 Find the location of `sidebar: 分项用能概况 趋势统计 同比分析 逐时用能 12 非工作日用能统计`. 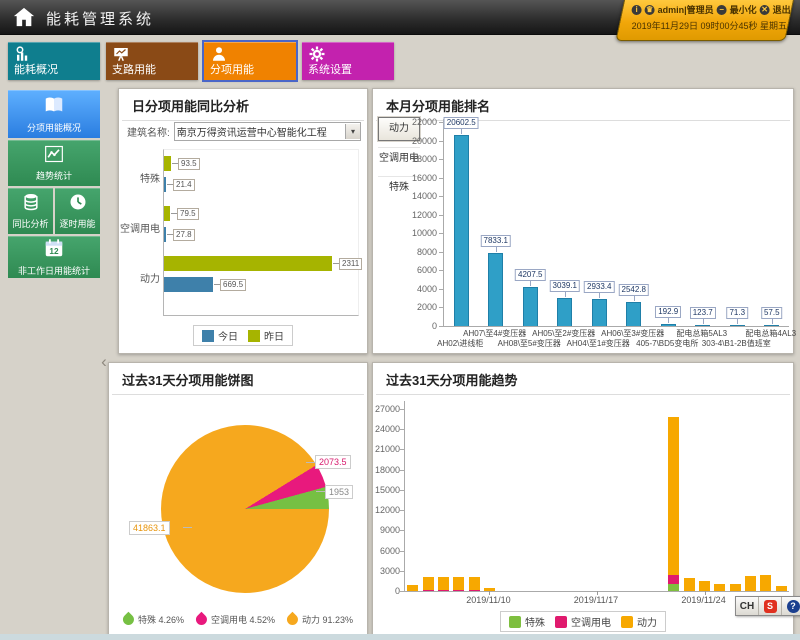

sidebar: 分项用能概况 趋势统计 同比分析 逐时用能 12 非工作日用能统计 is located at coordinates (54, 184).